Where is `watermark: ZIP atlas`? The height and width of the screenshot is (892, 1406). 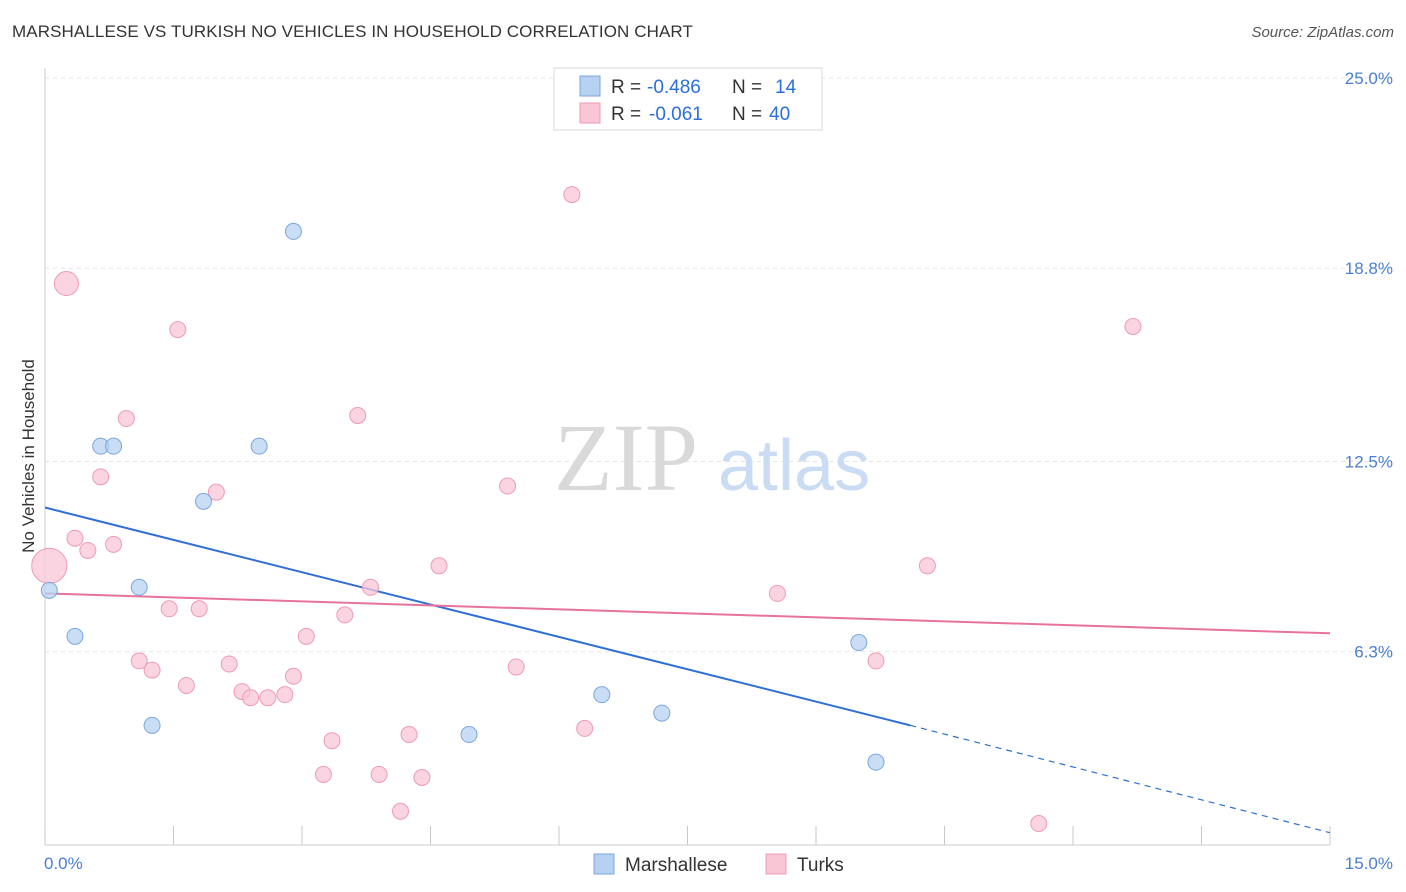
watermark: ZIP atlas is located at coordinates (712, 457).